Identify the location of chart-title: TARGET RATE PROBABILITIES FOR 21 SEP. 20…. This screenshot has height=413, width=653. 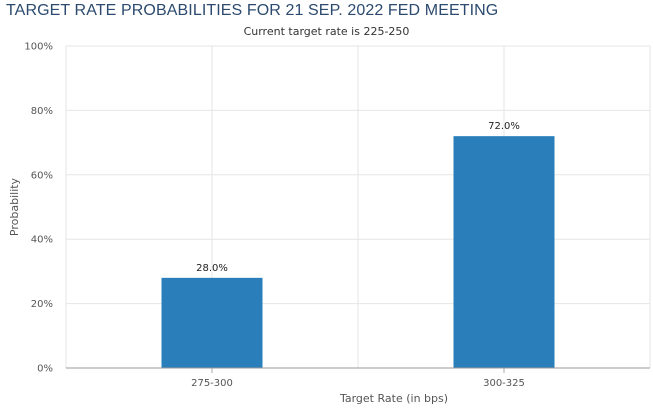
(252, 10).